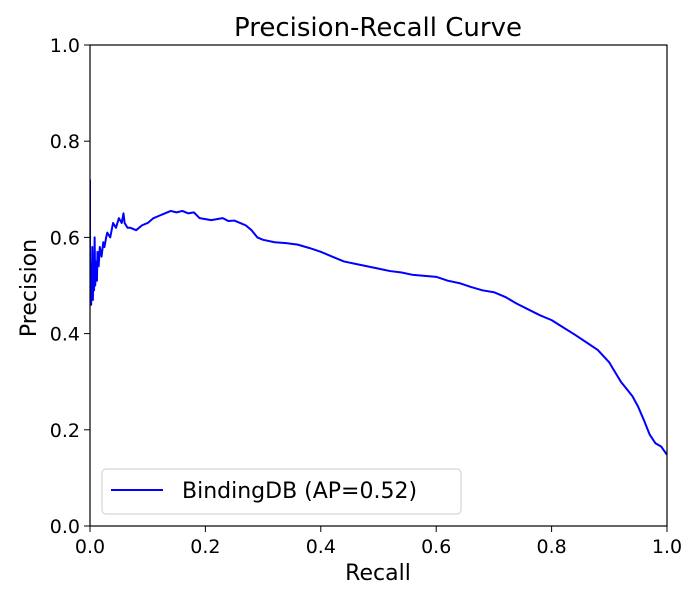 The height and width of the screenshot is (600, 700). I want to click on y-tick-label: 0.0, so click(65, 527).